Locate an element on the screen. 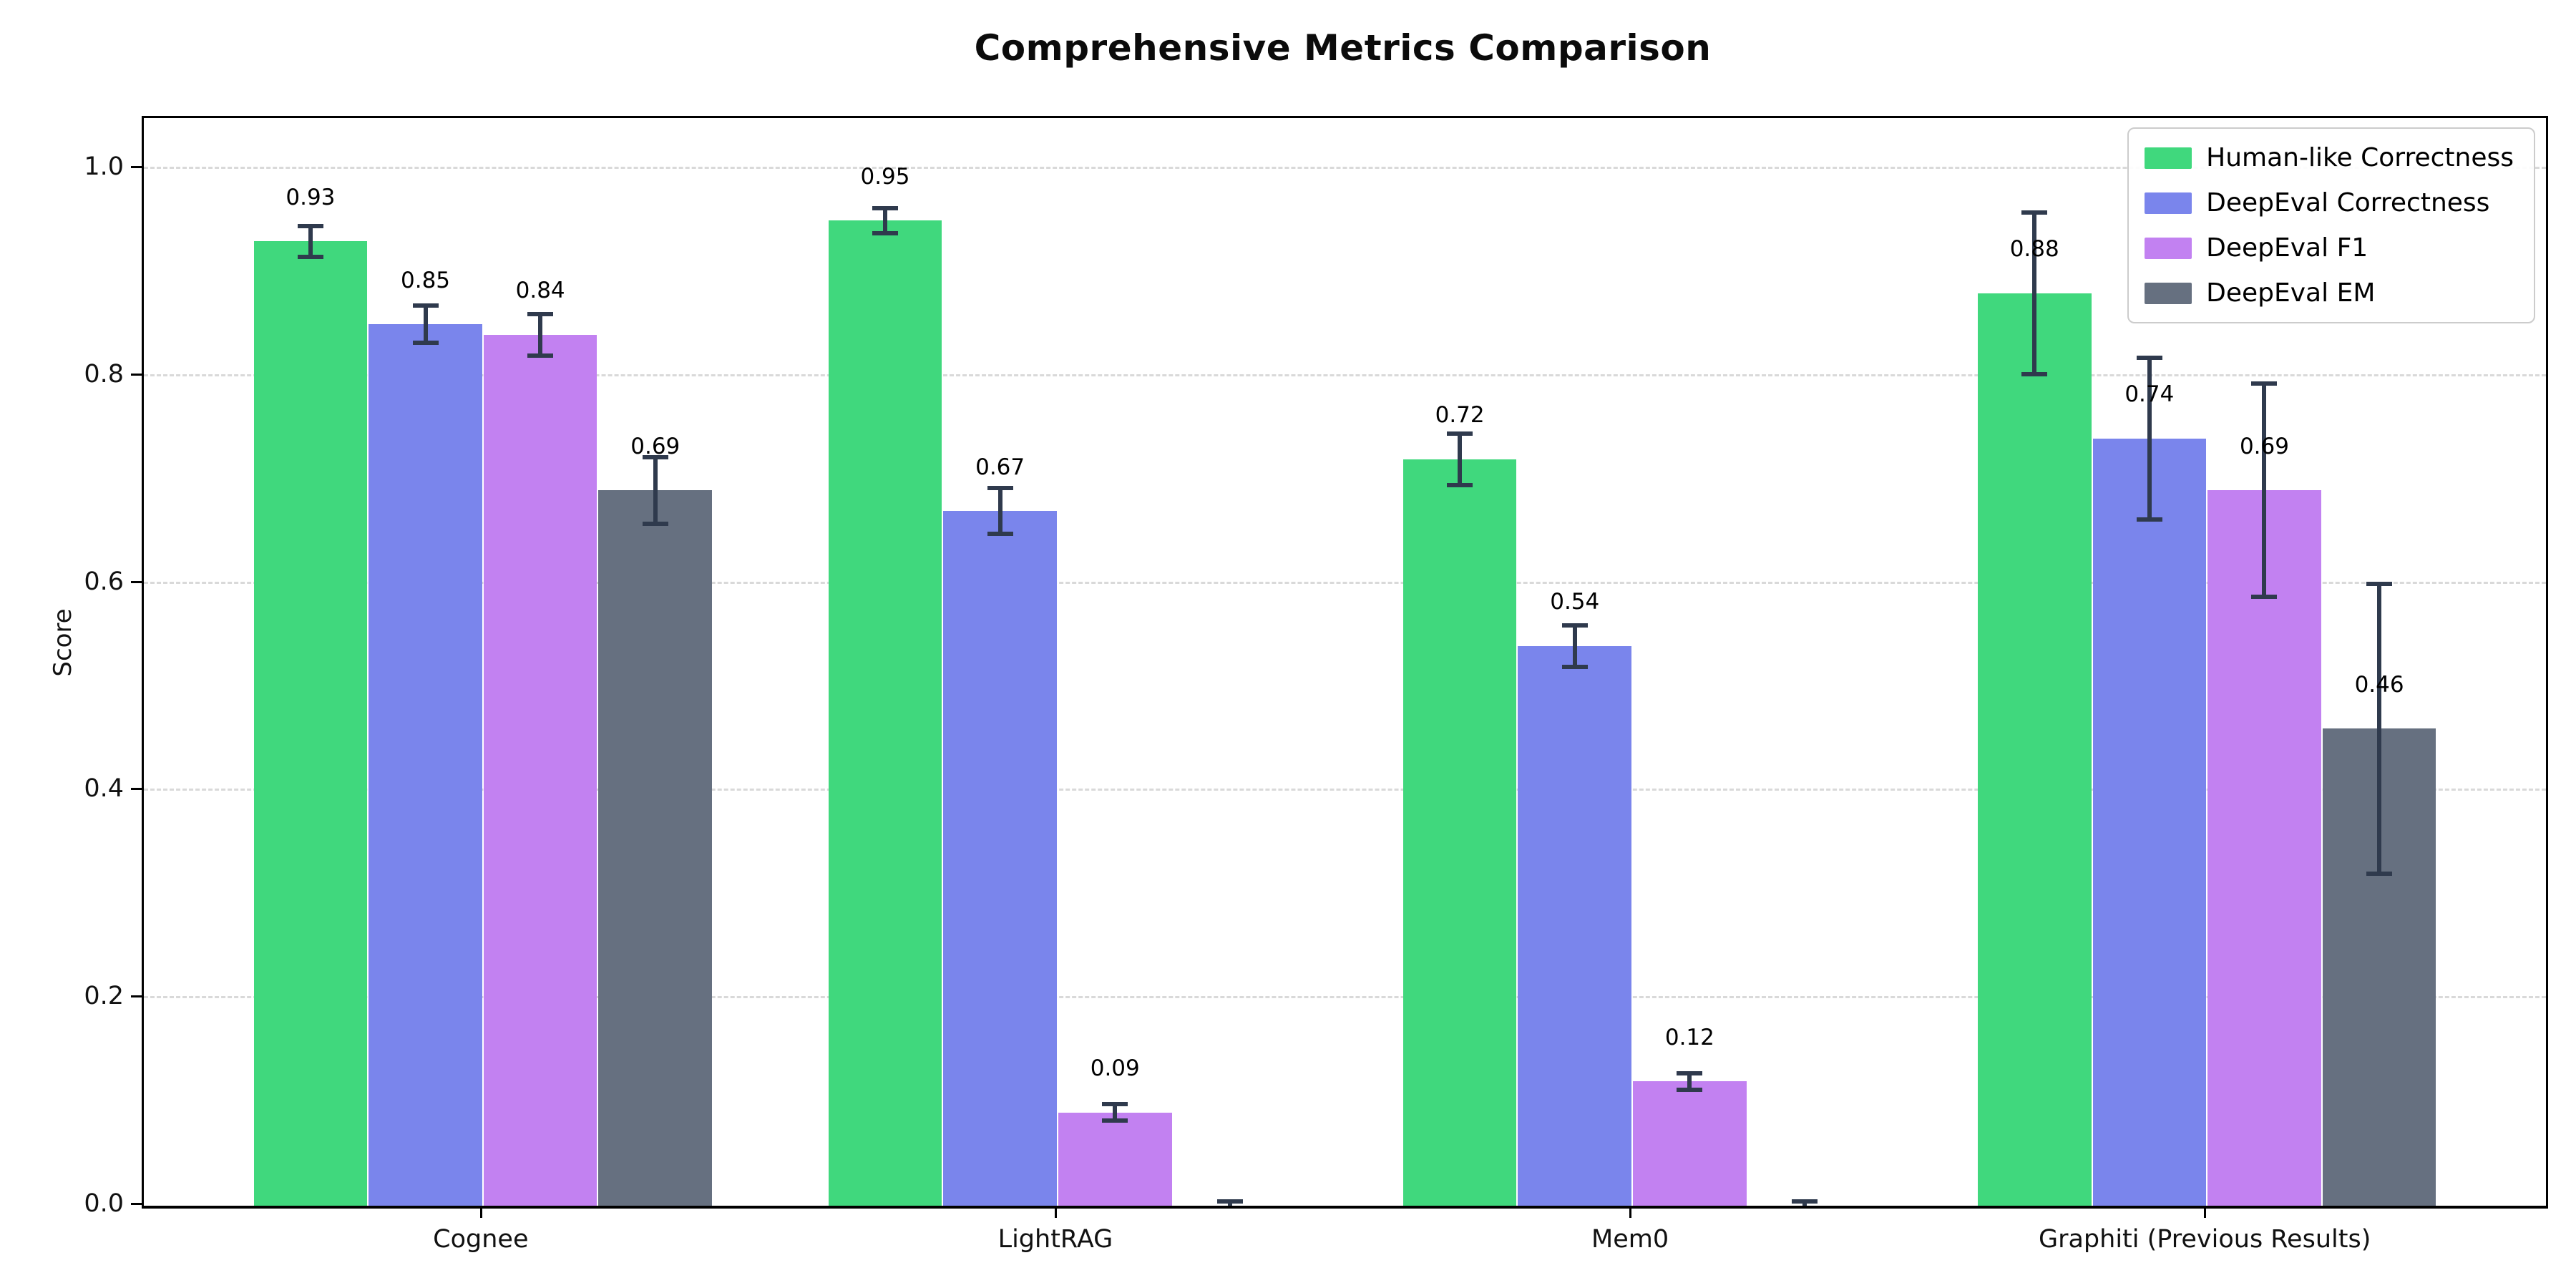 The image size is (2576, 1288). y-axis-tick-label: 1.0 is located at coordinates (104, 166).